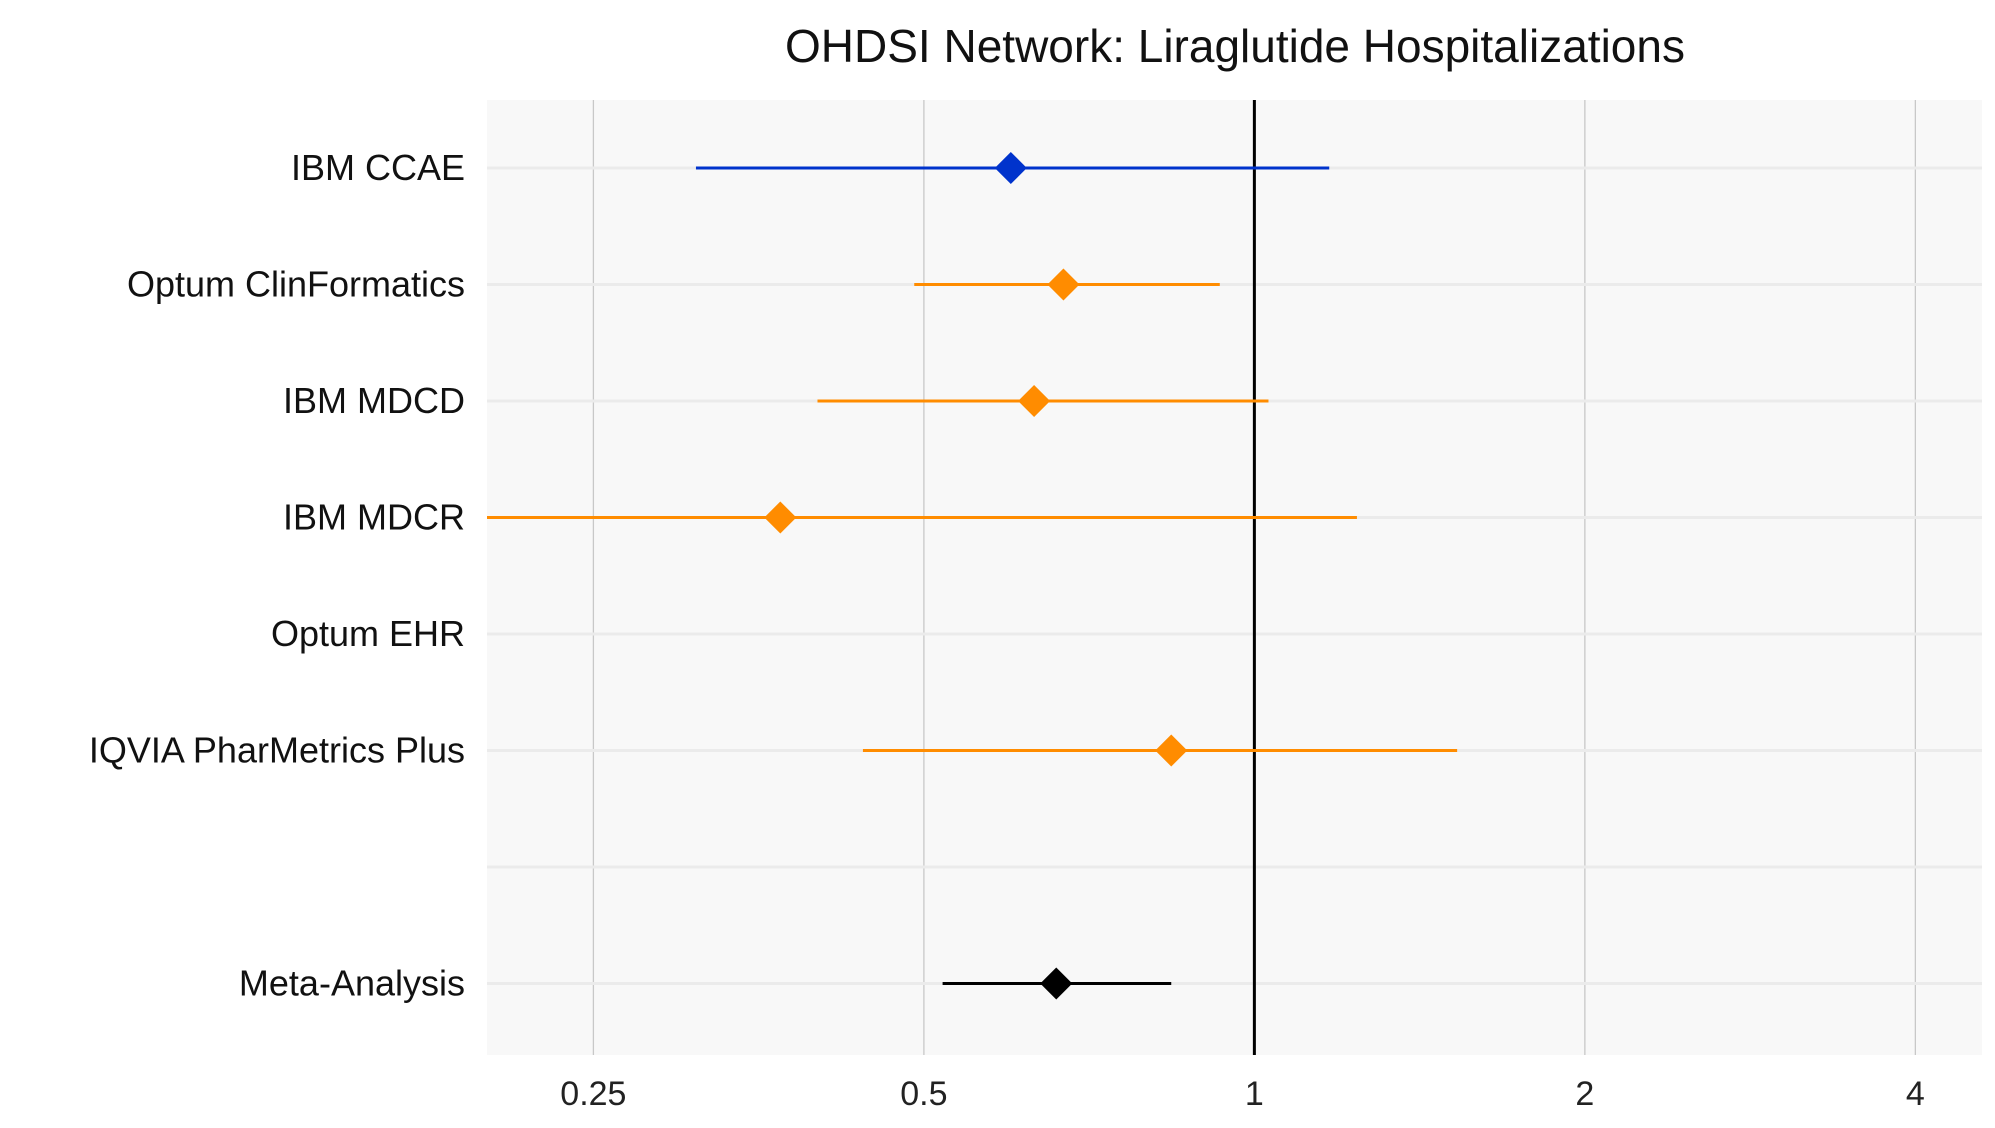 The image size is (1995, 1128). Describe the element at coordinates (374, 400) in the screenshot. I see `y-axis-label: IBM MDCD` at that location.